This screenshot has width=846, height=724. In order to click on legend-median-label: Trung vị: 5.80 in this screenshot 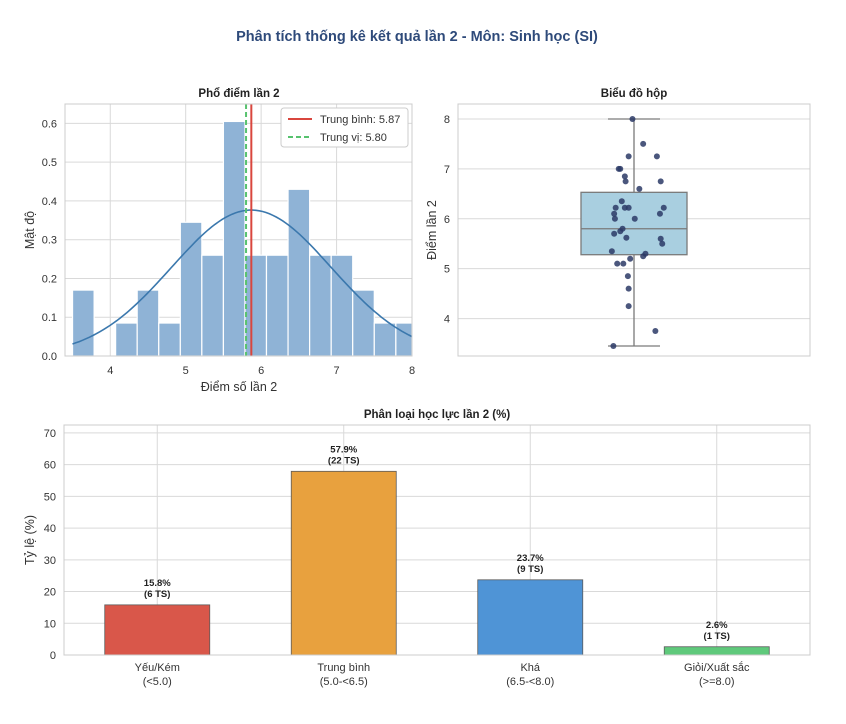, I will do `click(353, 138)`.